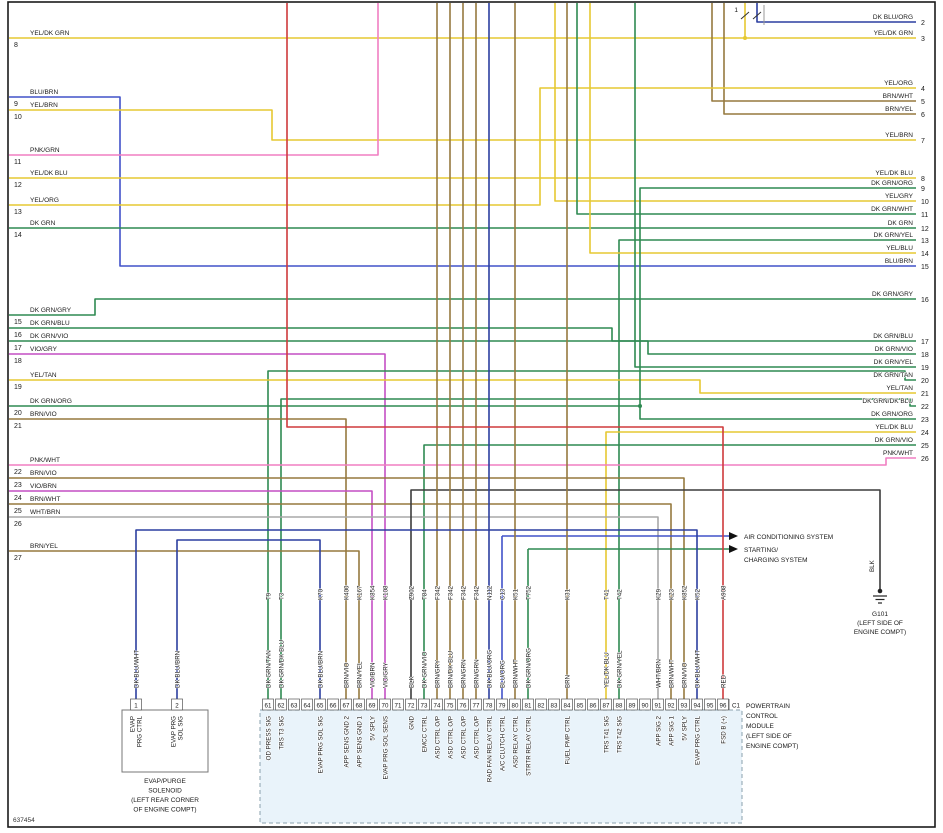 The width and height of the screenshot is (943, 833). What do you see at coordinates (872, 565) in the screenshot?
I see `ground-wire-color: BLK` at bounding box center [872, 565].